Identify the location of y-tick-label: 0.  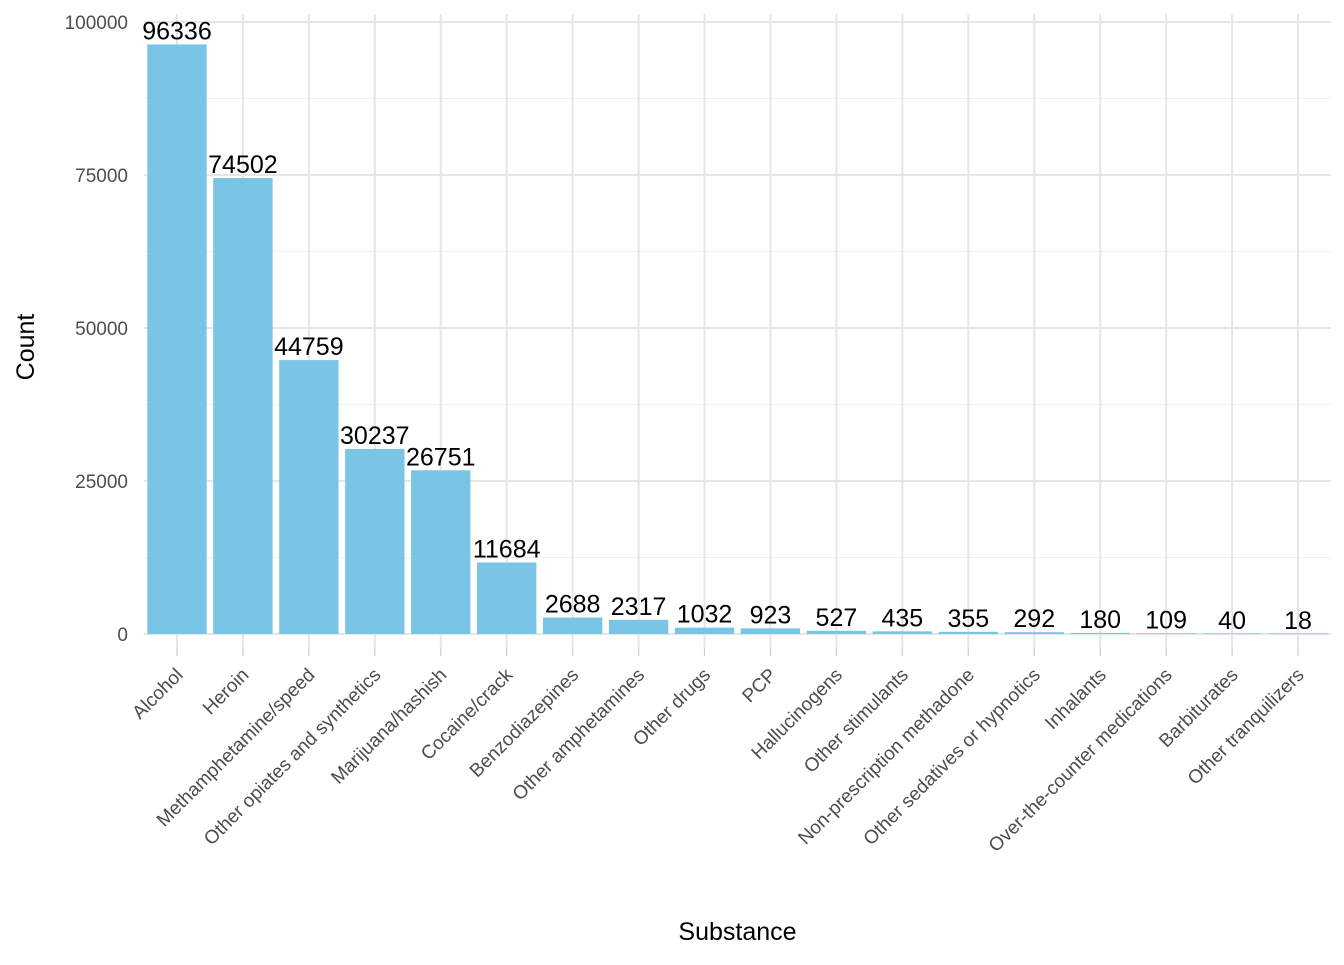
(122, 635).